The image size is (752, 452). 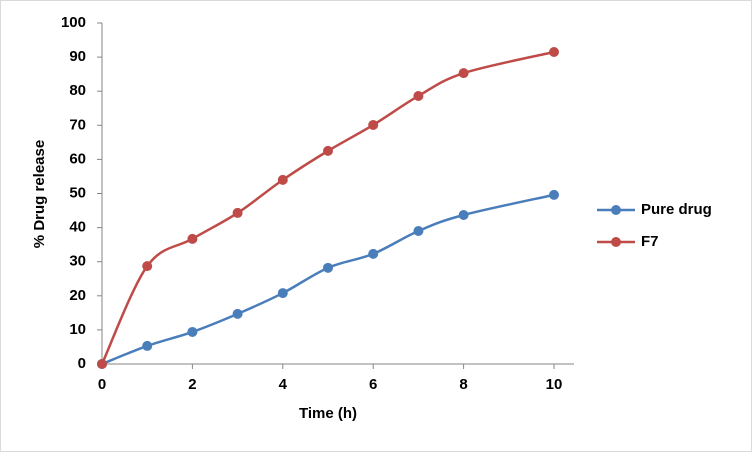 What do you see at coordinates (77, 329) in the screenshot?
I see `y-tick-label: 10` at bounding box center [77, 329].